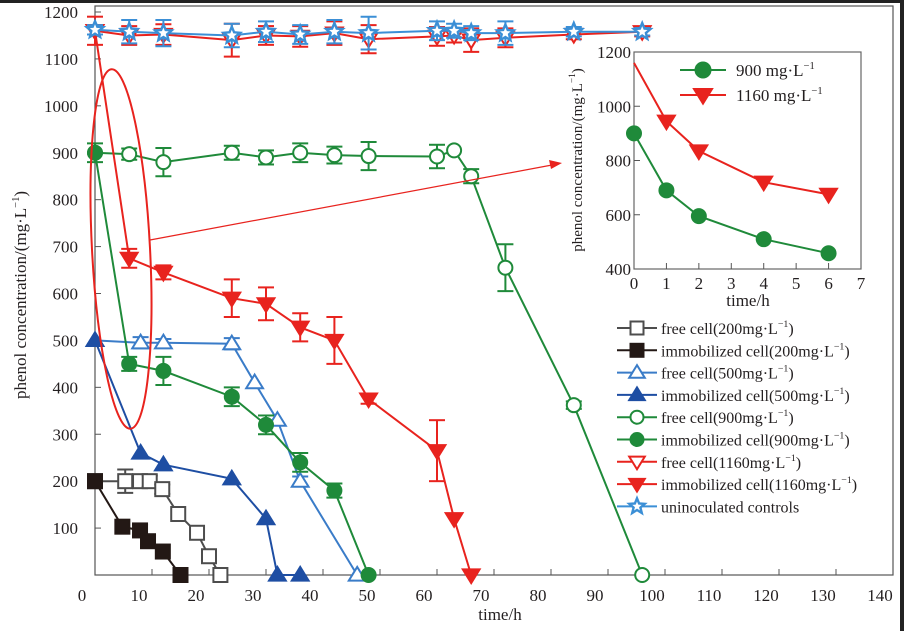 The height and width of the screenshot is (631, 904). I want to click on y-tick-label: 300, so click(66, 434).